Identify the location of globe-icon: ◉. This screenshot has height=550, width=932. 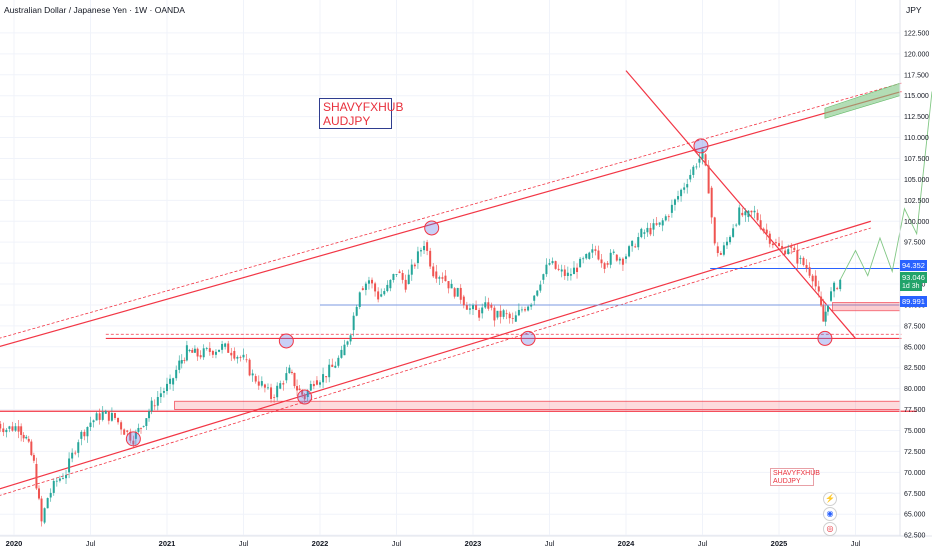
(830, 514).